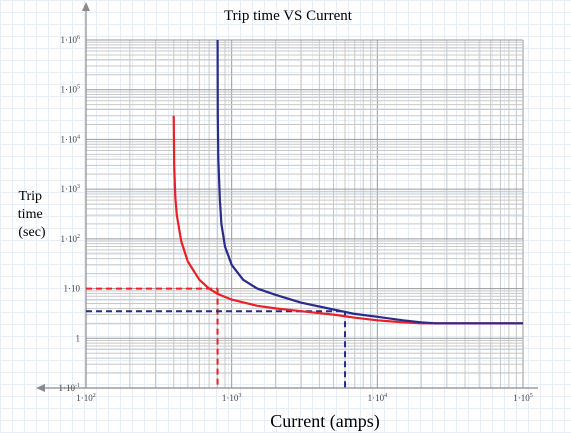 The width and height of the screenshot is (571, 433). Describe the element at coordinates (232, 398) in the screenshot. I see `x-tick-label: 1·103` at that location.